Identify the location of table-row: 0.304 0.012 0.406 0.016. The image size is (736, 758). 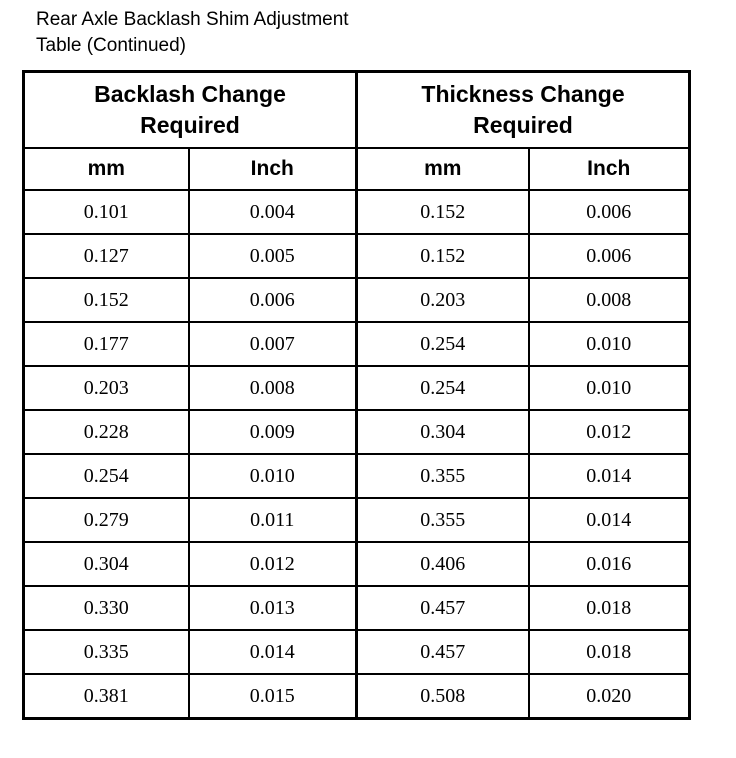
(356, 564).